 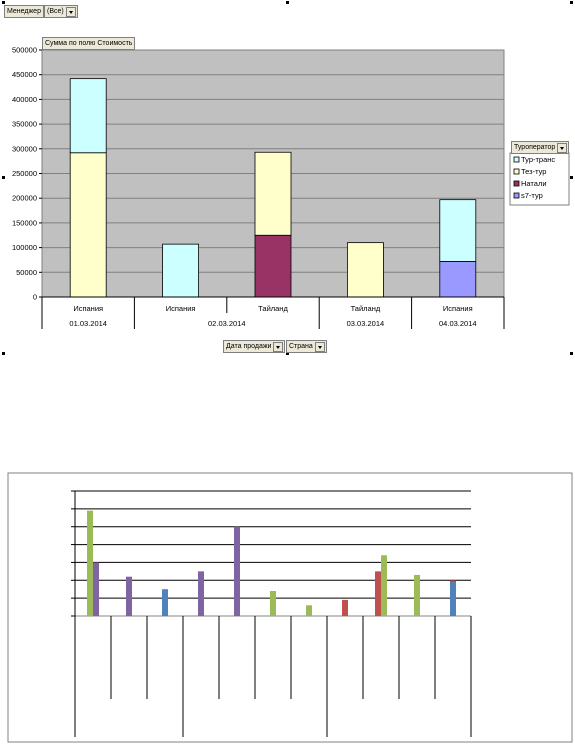 What do you see at coordinates (366, 323) in the screenshot?
I see `x-group-label: 03.03.2014` at bounding box center [366, 323].